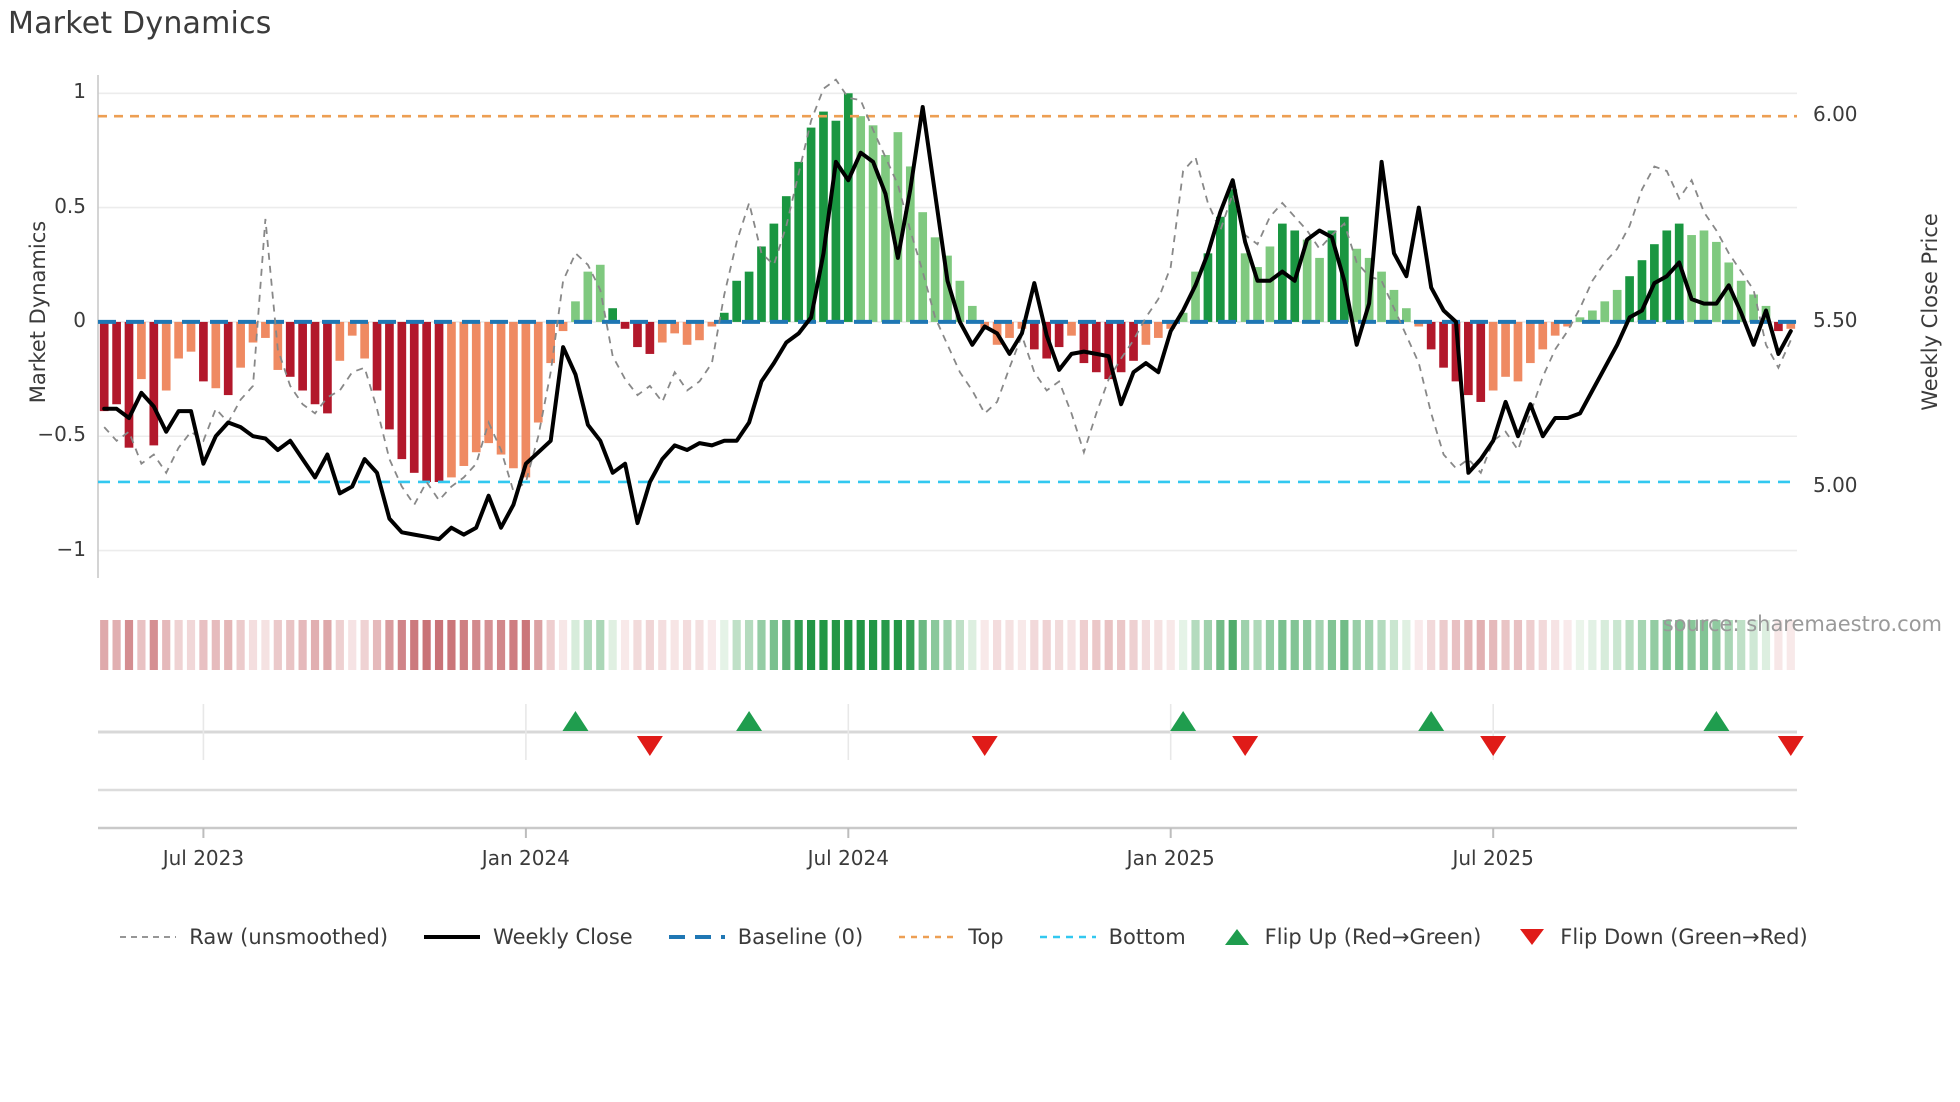 Image resolution: width=1960 pixels, height=1102 pixels. Describe the element at coordinates (950, 937) in the screenshot. I see `legend-item: Top` at that location.